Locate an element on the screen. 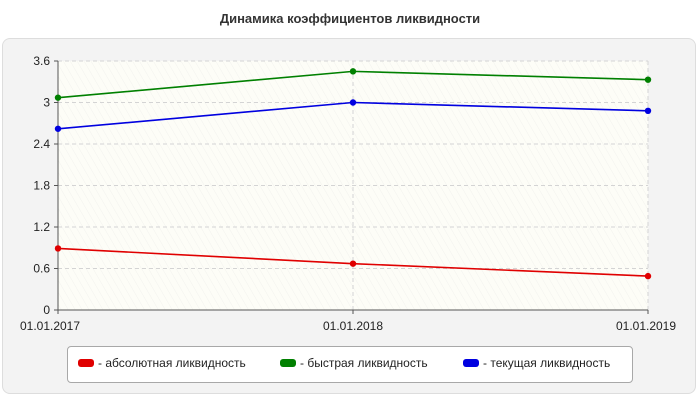 The width and height of the screenshot is (700, 400). legend-item-current: - текущая ликвидность is located at coordinates (536, 363).